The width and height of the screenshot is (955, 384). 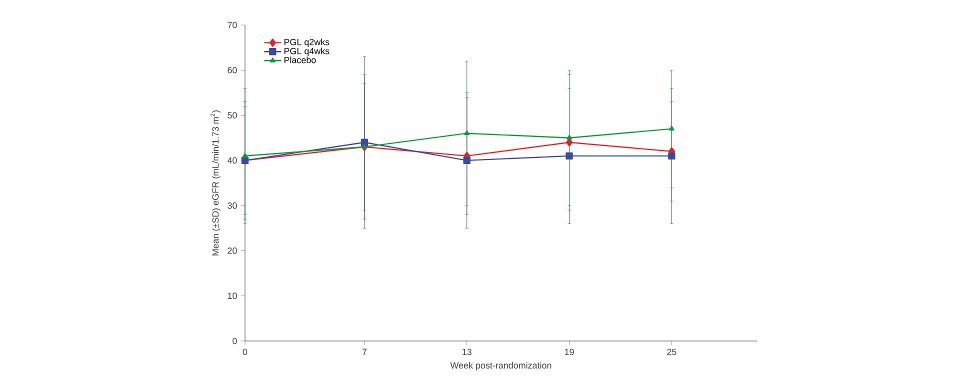 I want to click on y-tick-label: 20, so click(x=232, y=251).